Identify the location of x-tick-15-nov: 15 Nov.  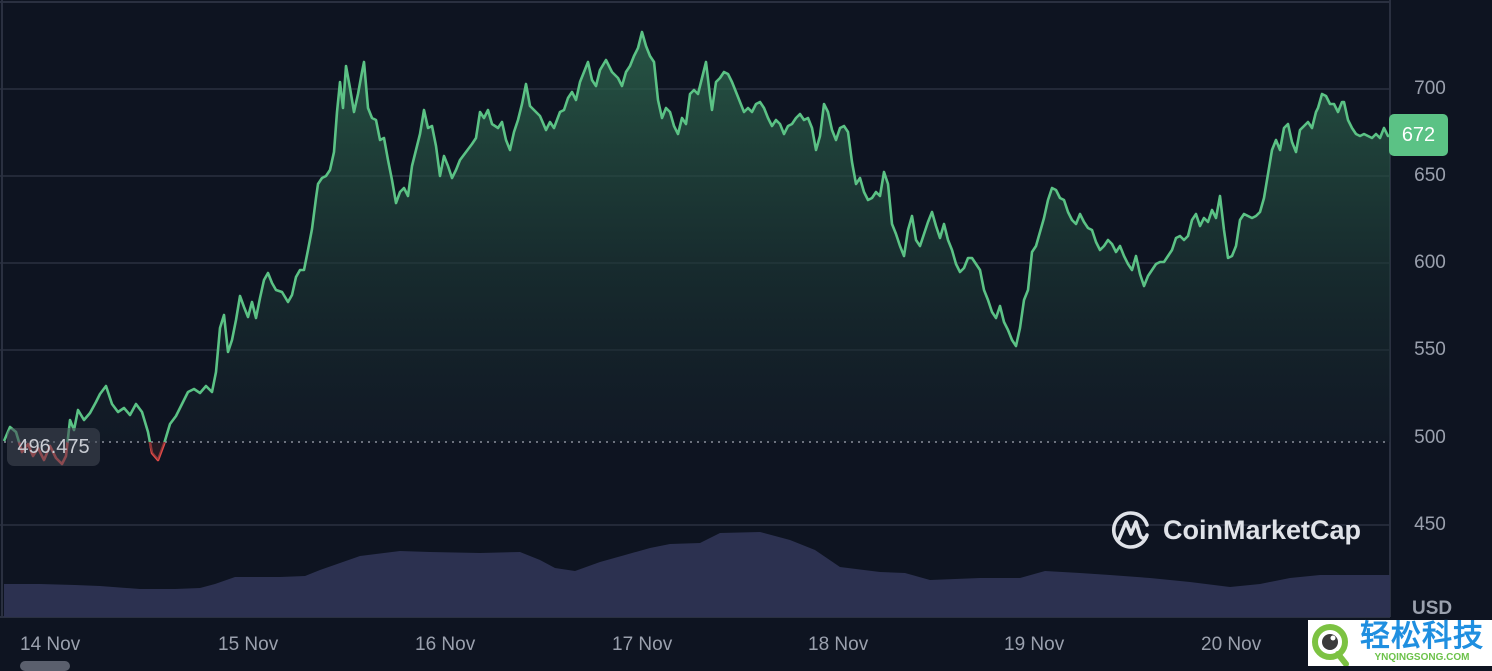
(248, 644).